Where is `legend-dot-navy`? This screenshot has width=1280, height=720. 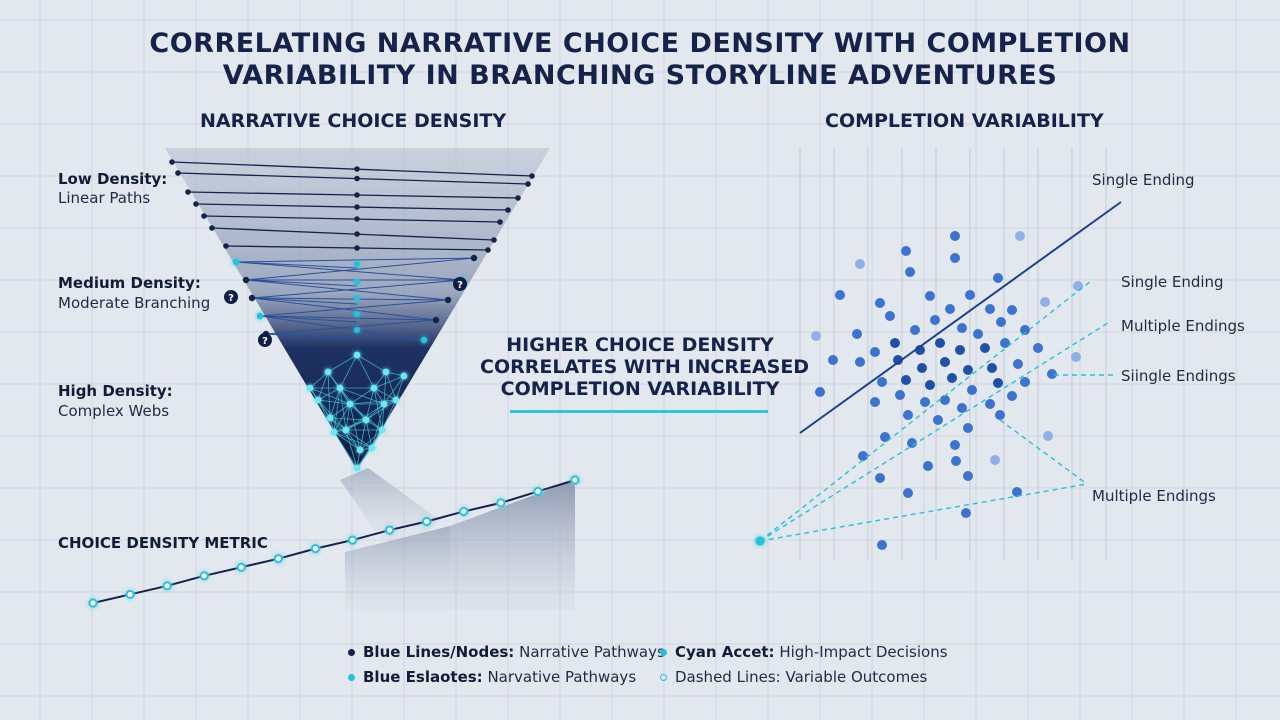
legend-dot-navy is located at coordinates (351, 652).